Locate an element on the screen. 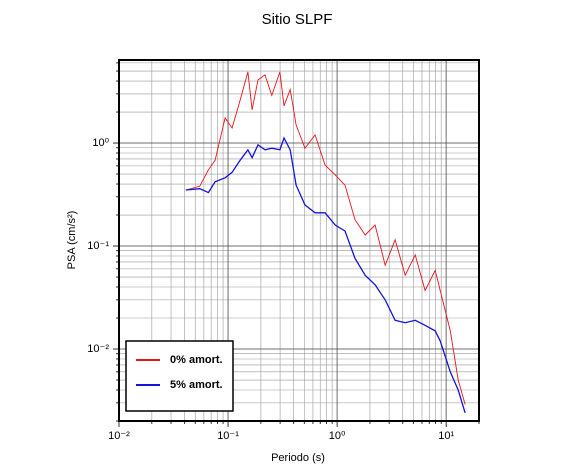 The image size is (586, 475). chart-title: Sitio SLPF is located at coordinates (297, 19).